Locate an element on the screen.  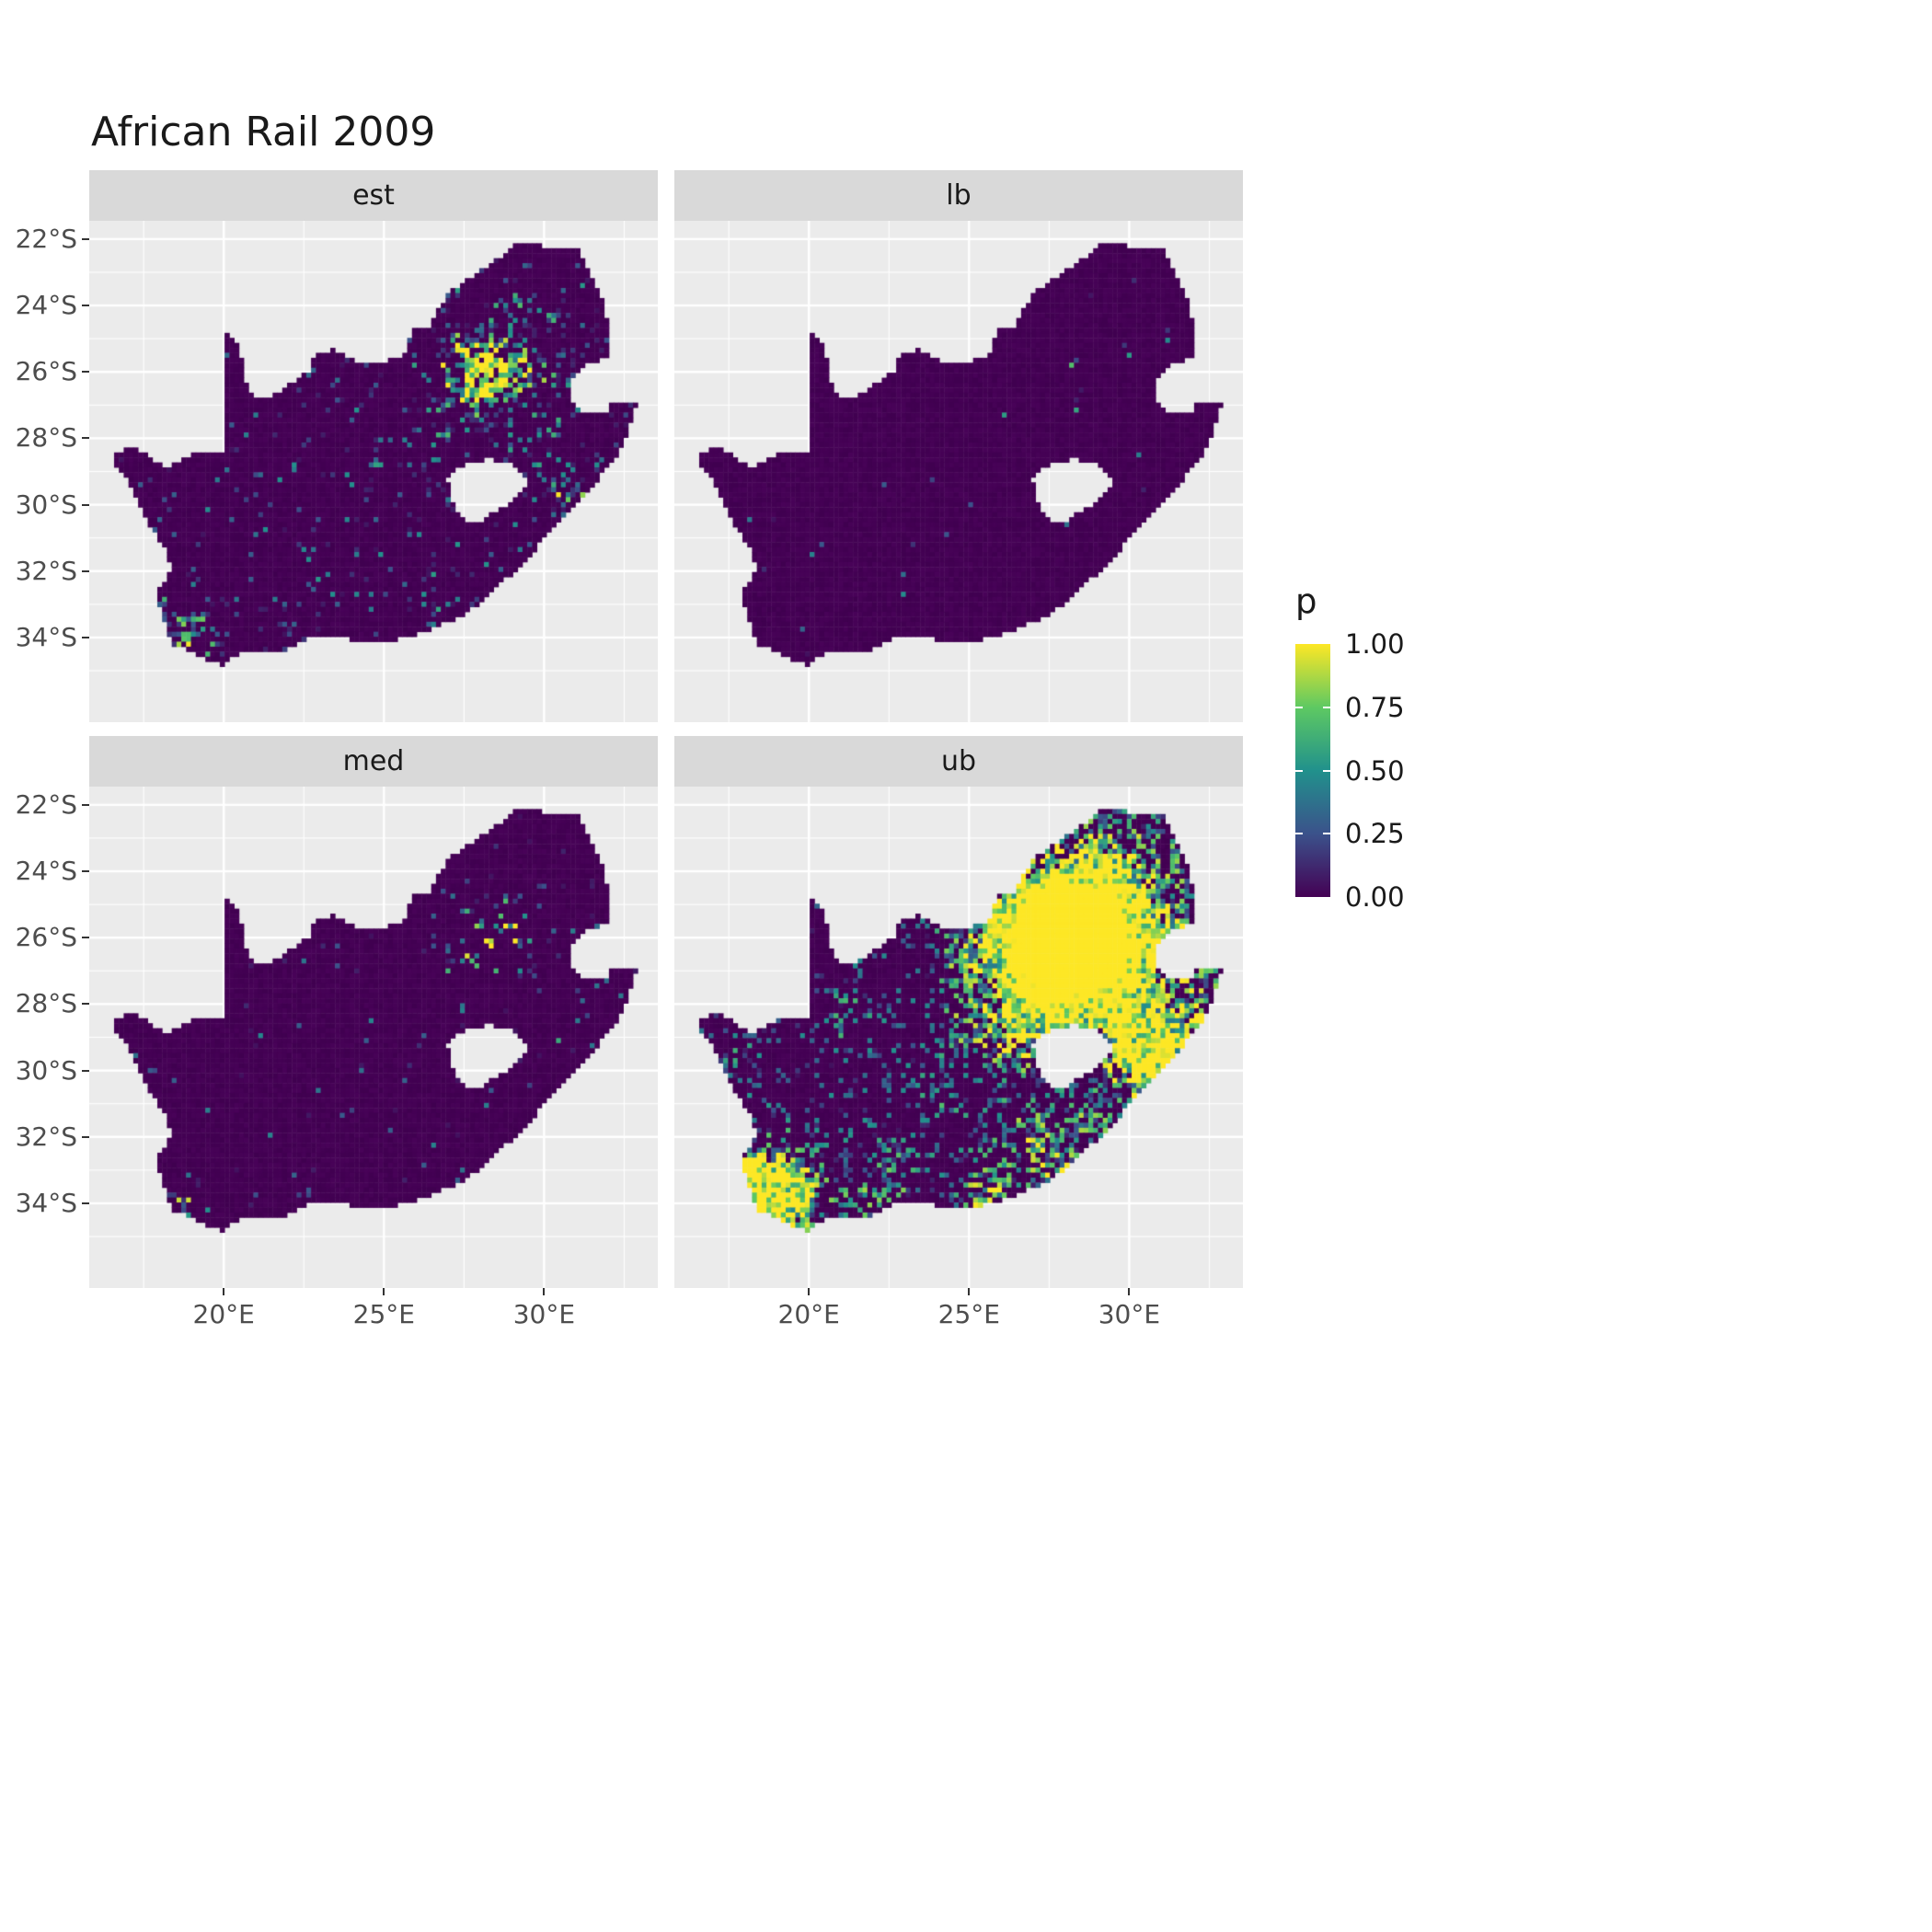
facet-strip-med: med is located at coordinates (373, 761).